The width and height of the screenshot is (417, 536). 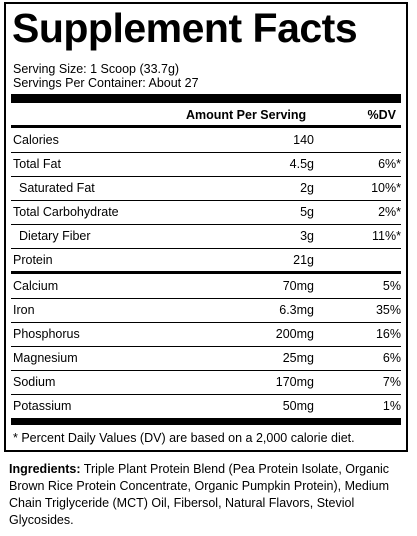 What do you see at coordinates (33, 260) in the screenshot?
I see `nutrient-name: Protein` at bounding box center [33, 260].